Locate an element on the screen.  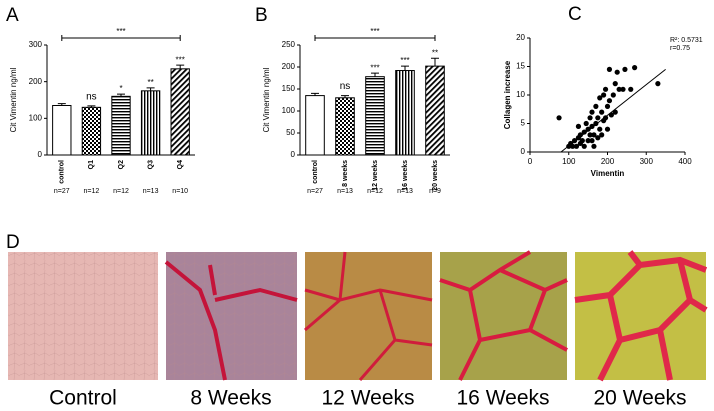
y-tick-label: 200 is located at coordinates (289, 66).